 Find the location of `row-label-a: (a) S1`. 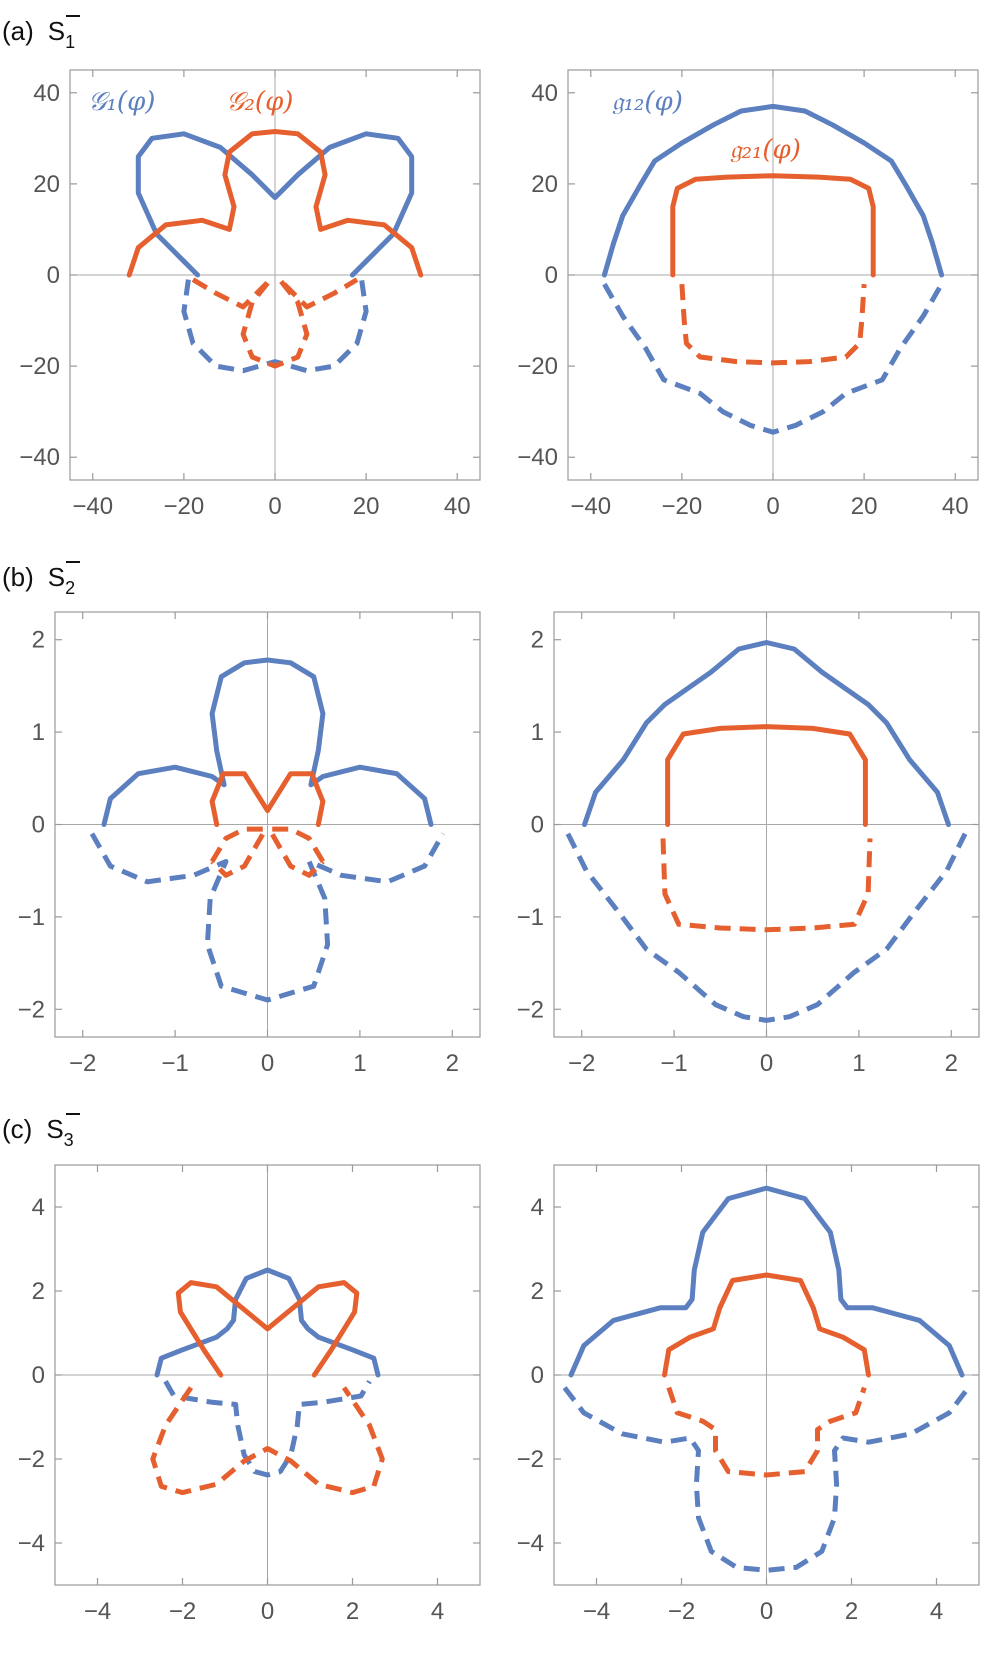

row-label-a: (a) S1 is located at coordinates (41, 33).